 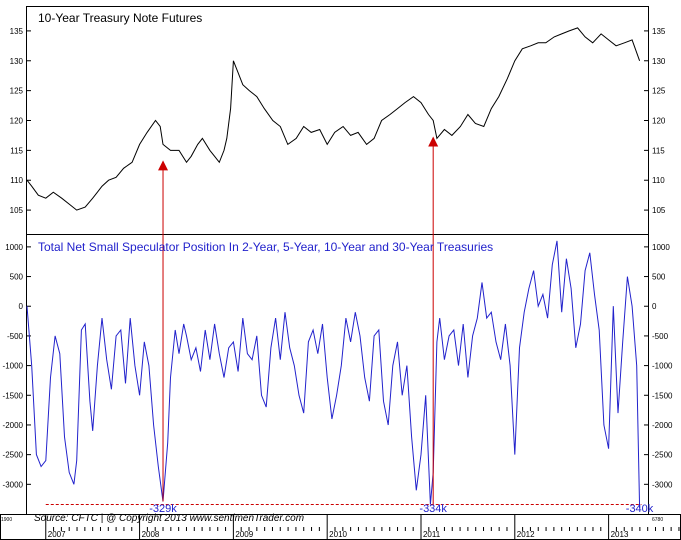 I want to click on x-tick-label: 2012, so click(x=526, y=534).